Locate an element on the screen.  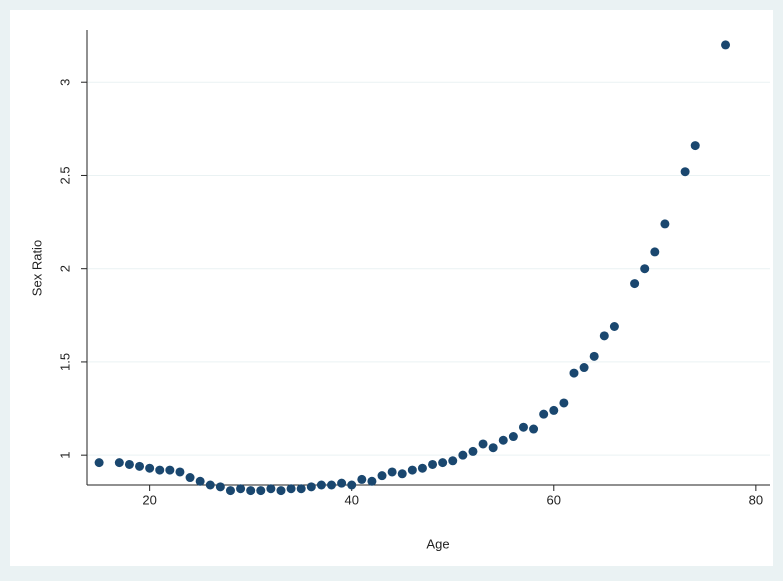
x-tick-label: 40 is located at coordinates (351, 499).